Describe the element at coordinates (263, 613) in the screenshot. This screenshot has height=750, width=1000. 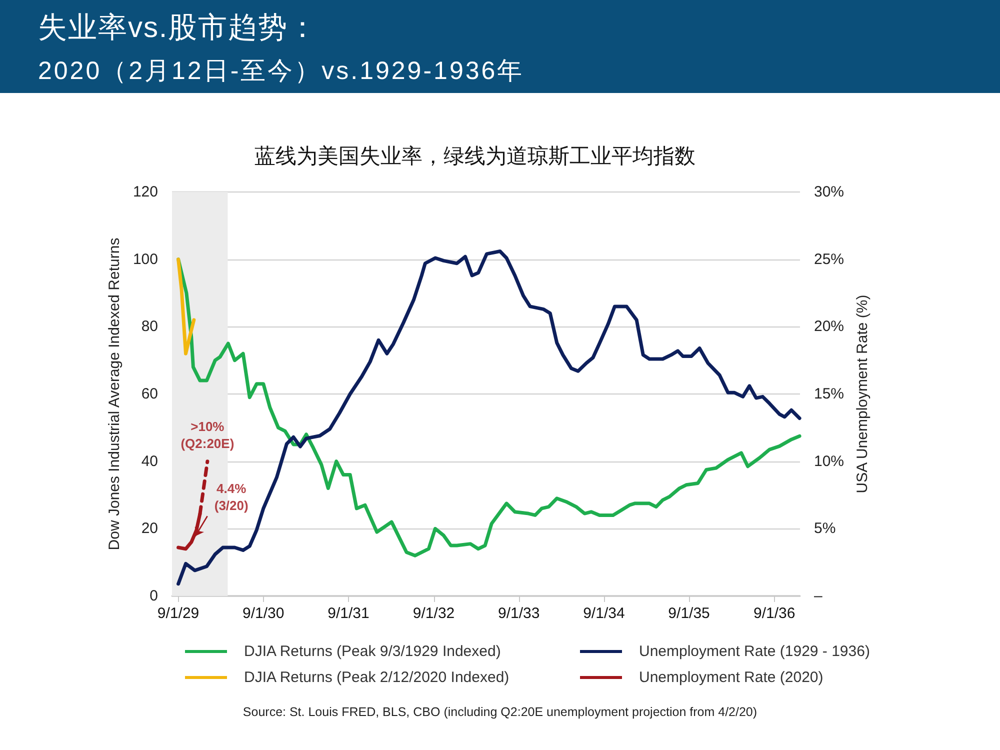
I see `x-tick-label: 9/1/30` at that location.